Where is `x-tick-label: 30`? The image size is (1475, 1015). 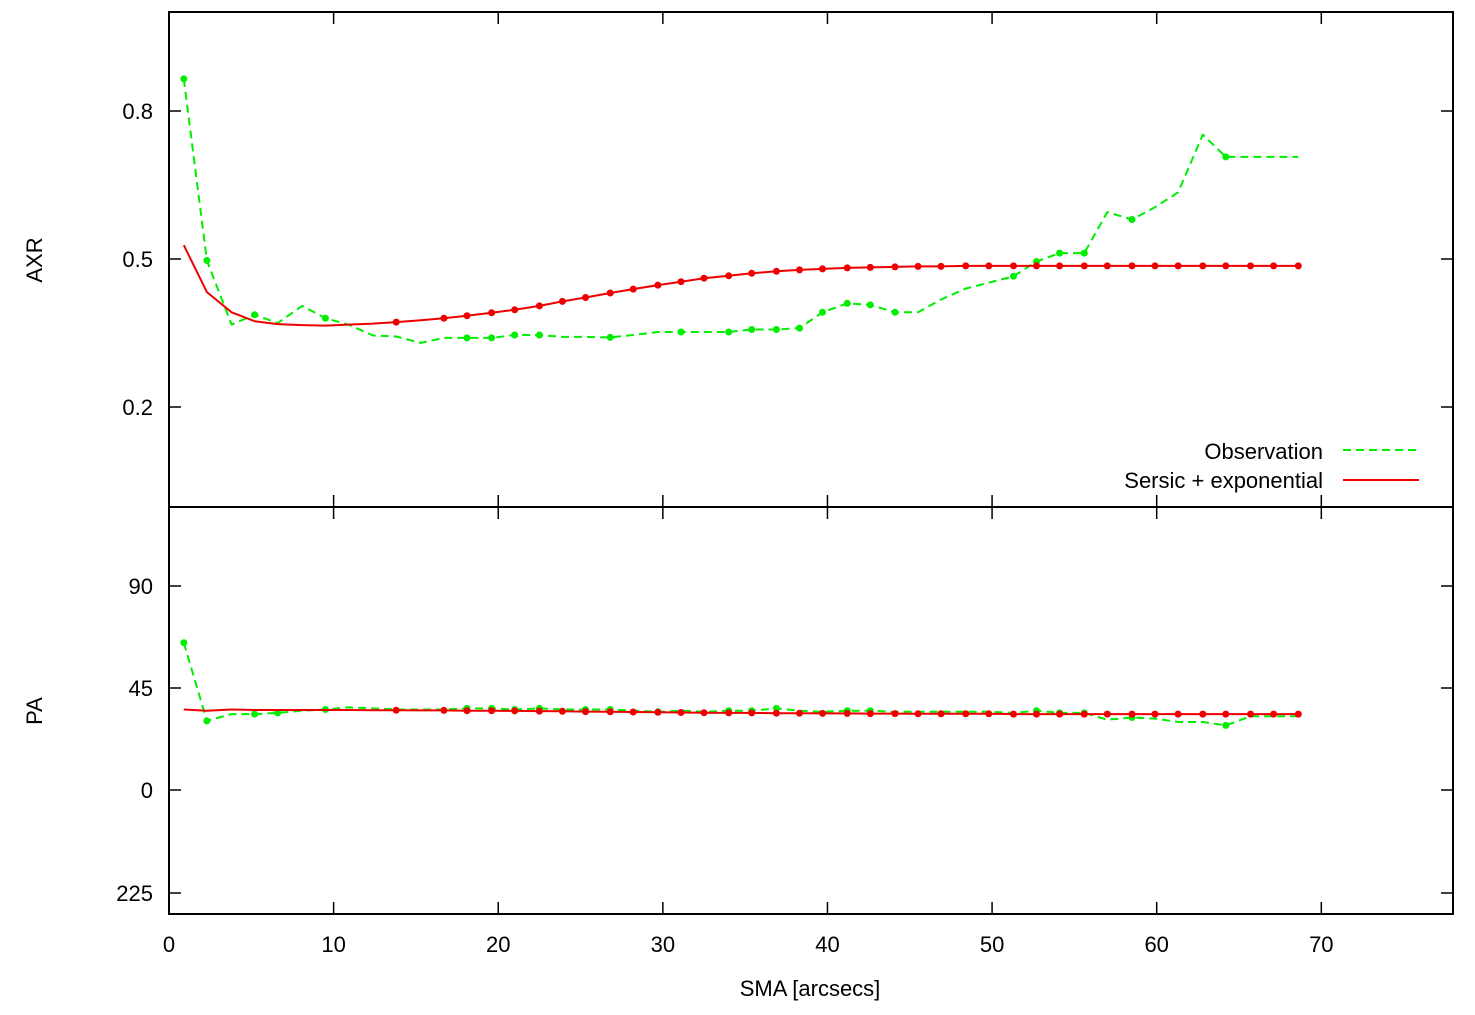 x-tick-label: 30 is located at coordinates (663, 944).